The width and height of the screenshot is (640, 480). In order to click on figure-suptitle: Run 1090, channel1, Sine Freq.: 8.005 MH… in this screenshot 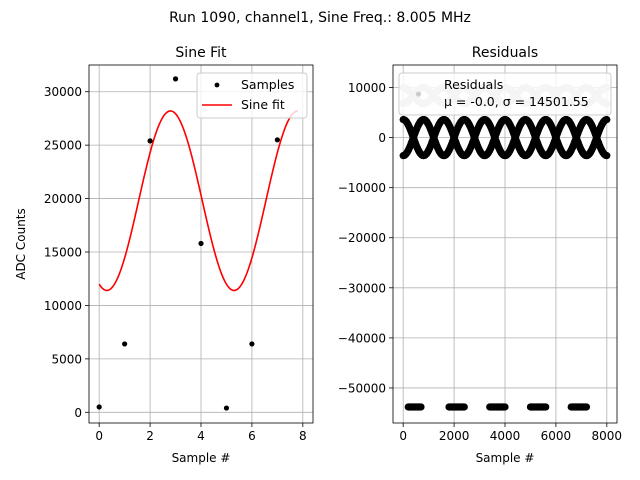, I will do `click(320, 18)`.